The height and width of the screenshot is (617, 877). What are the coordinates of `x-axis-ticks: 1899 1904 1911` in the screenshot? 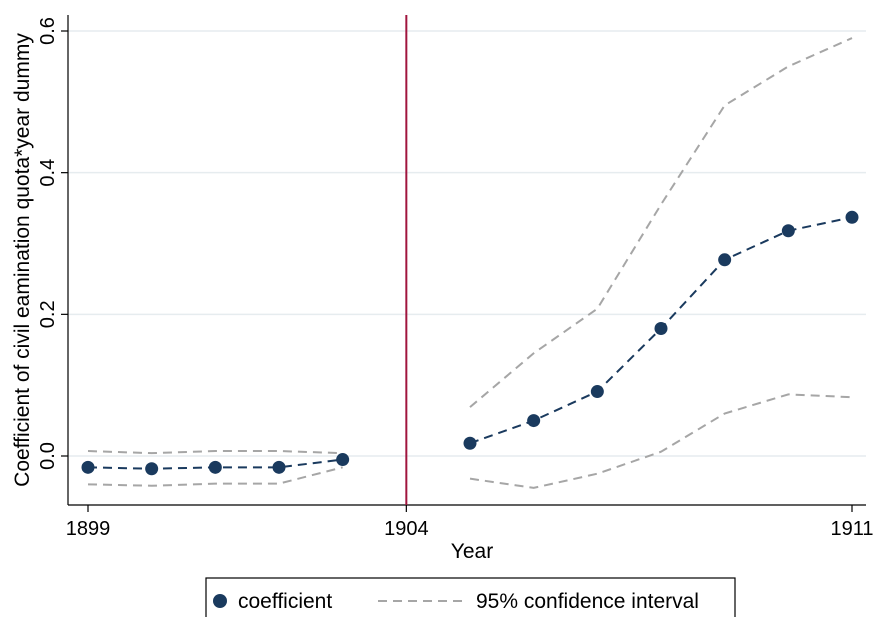 It's located at (470, 522).